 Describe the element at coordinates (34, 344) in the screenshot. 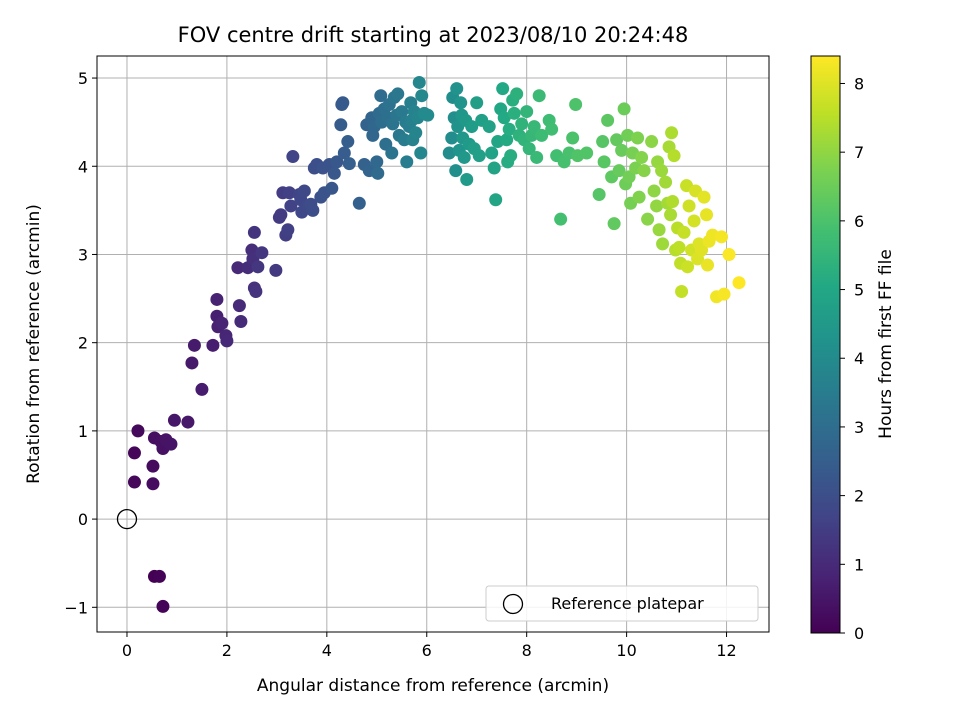

I see `y-axis-label: Rotation from reference (arcmin)` at that location.